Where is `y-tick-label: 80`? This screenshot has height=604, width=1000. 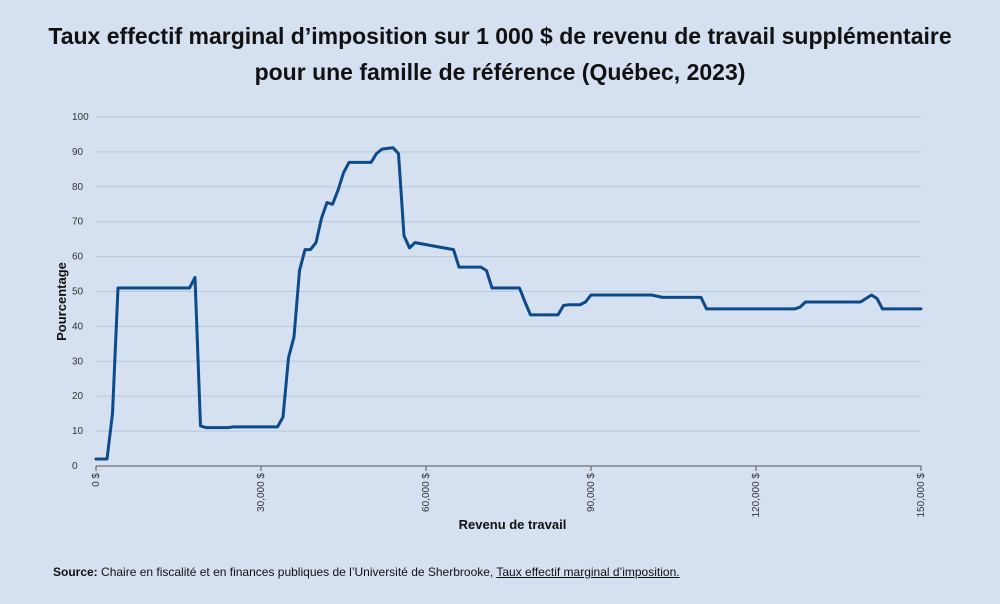 y-tick-label: 80 is located at coordinates (78, 187).